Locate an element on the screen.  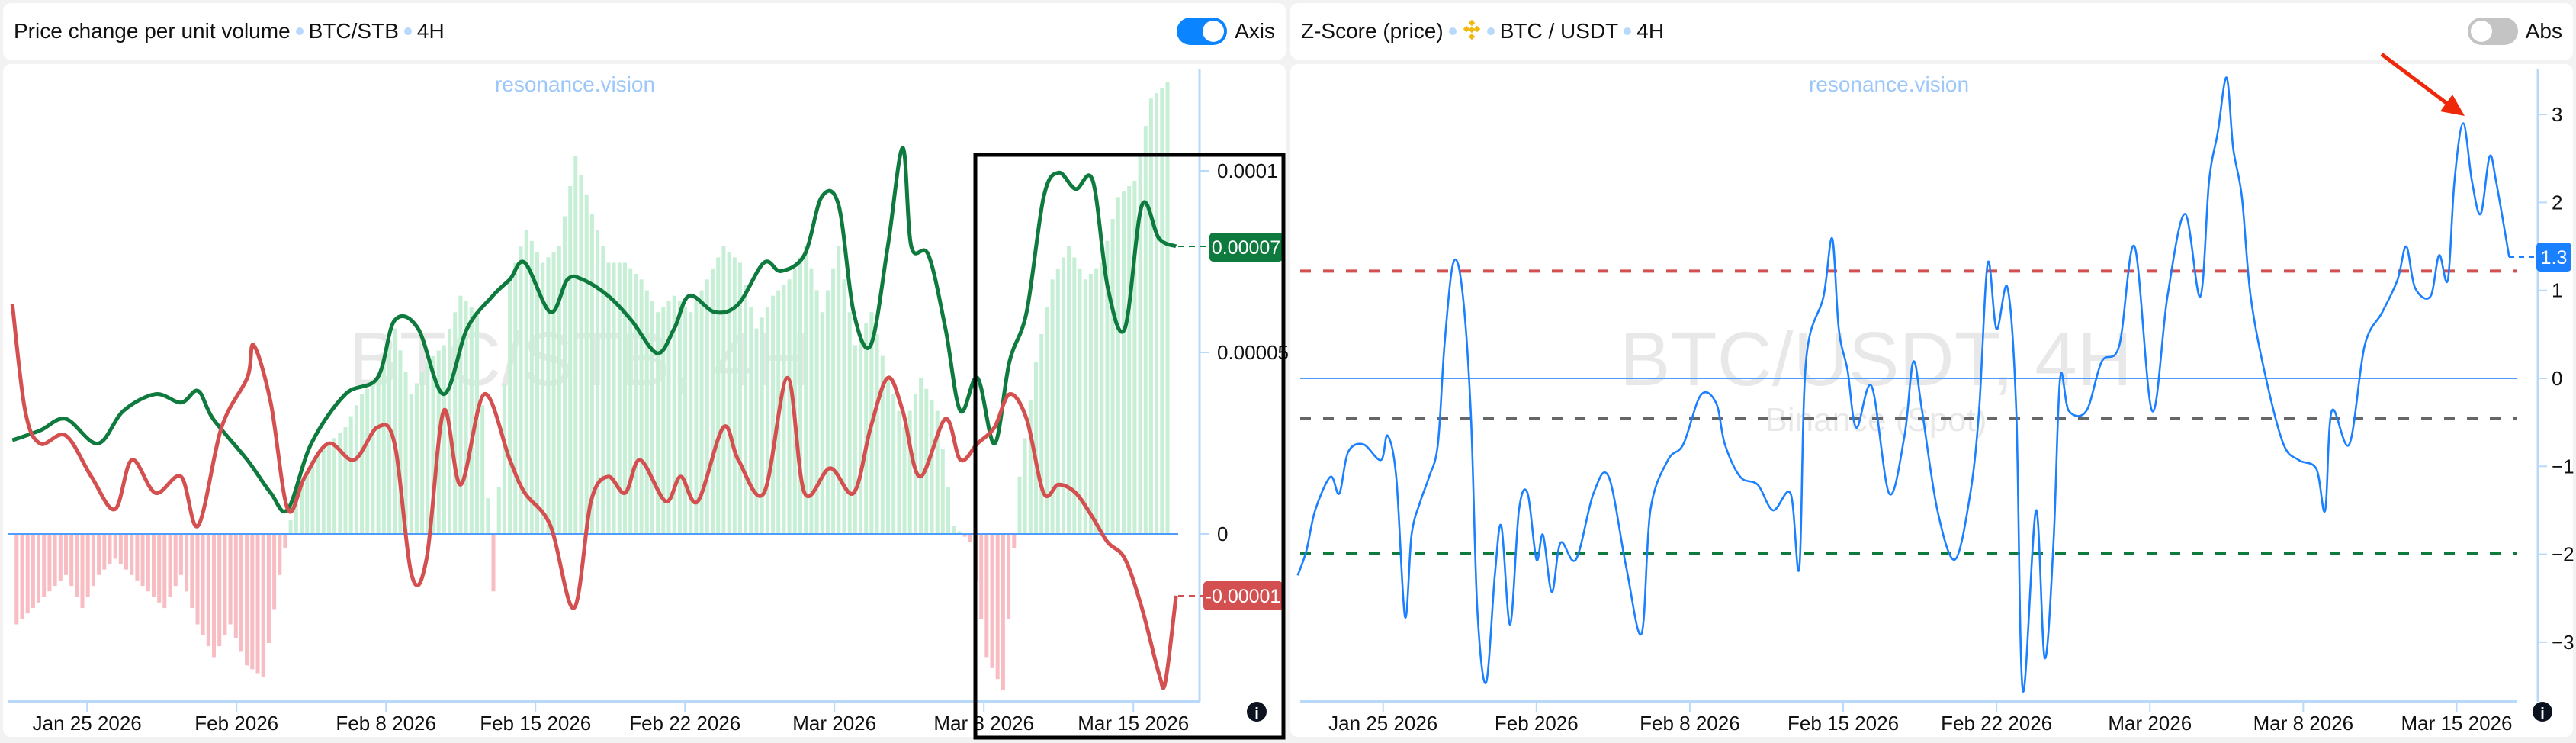
x-tick-label: Jan 25 2026 is located at coordinates (87, 723).